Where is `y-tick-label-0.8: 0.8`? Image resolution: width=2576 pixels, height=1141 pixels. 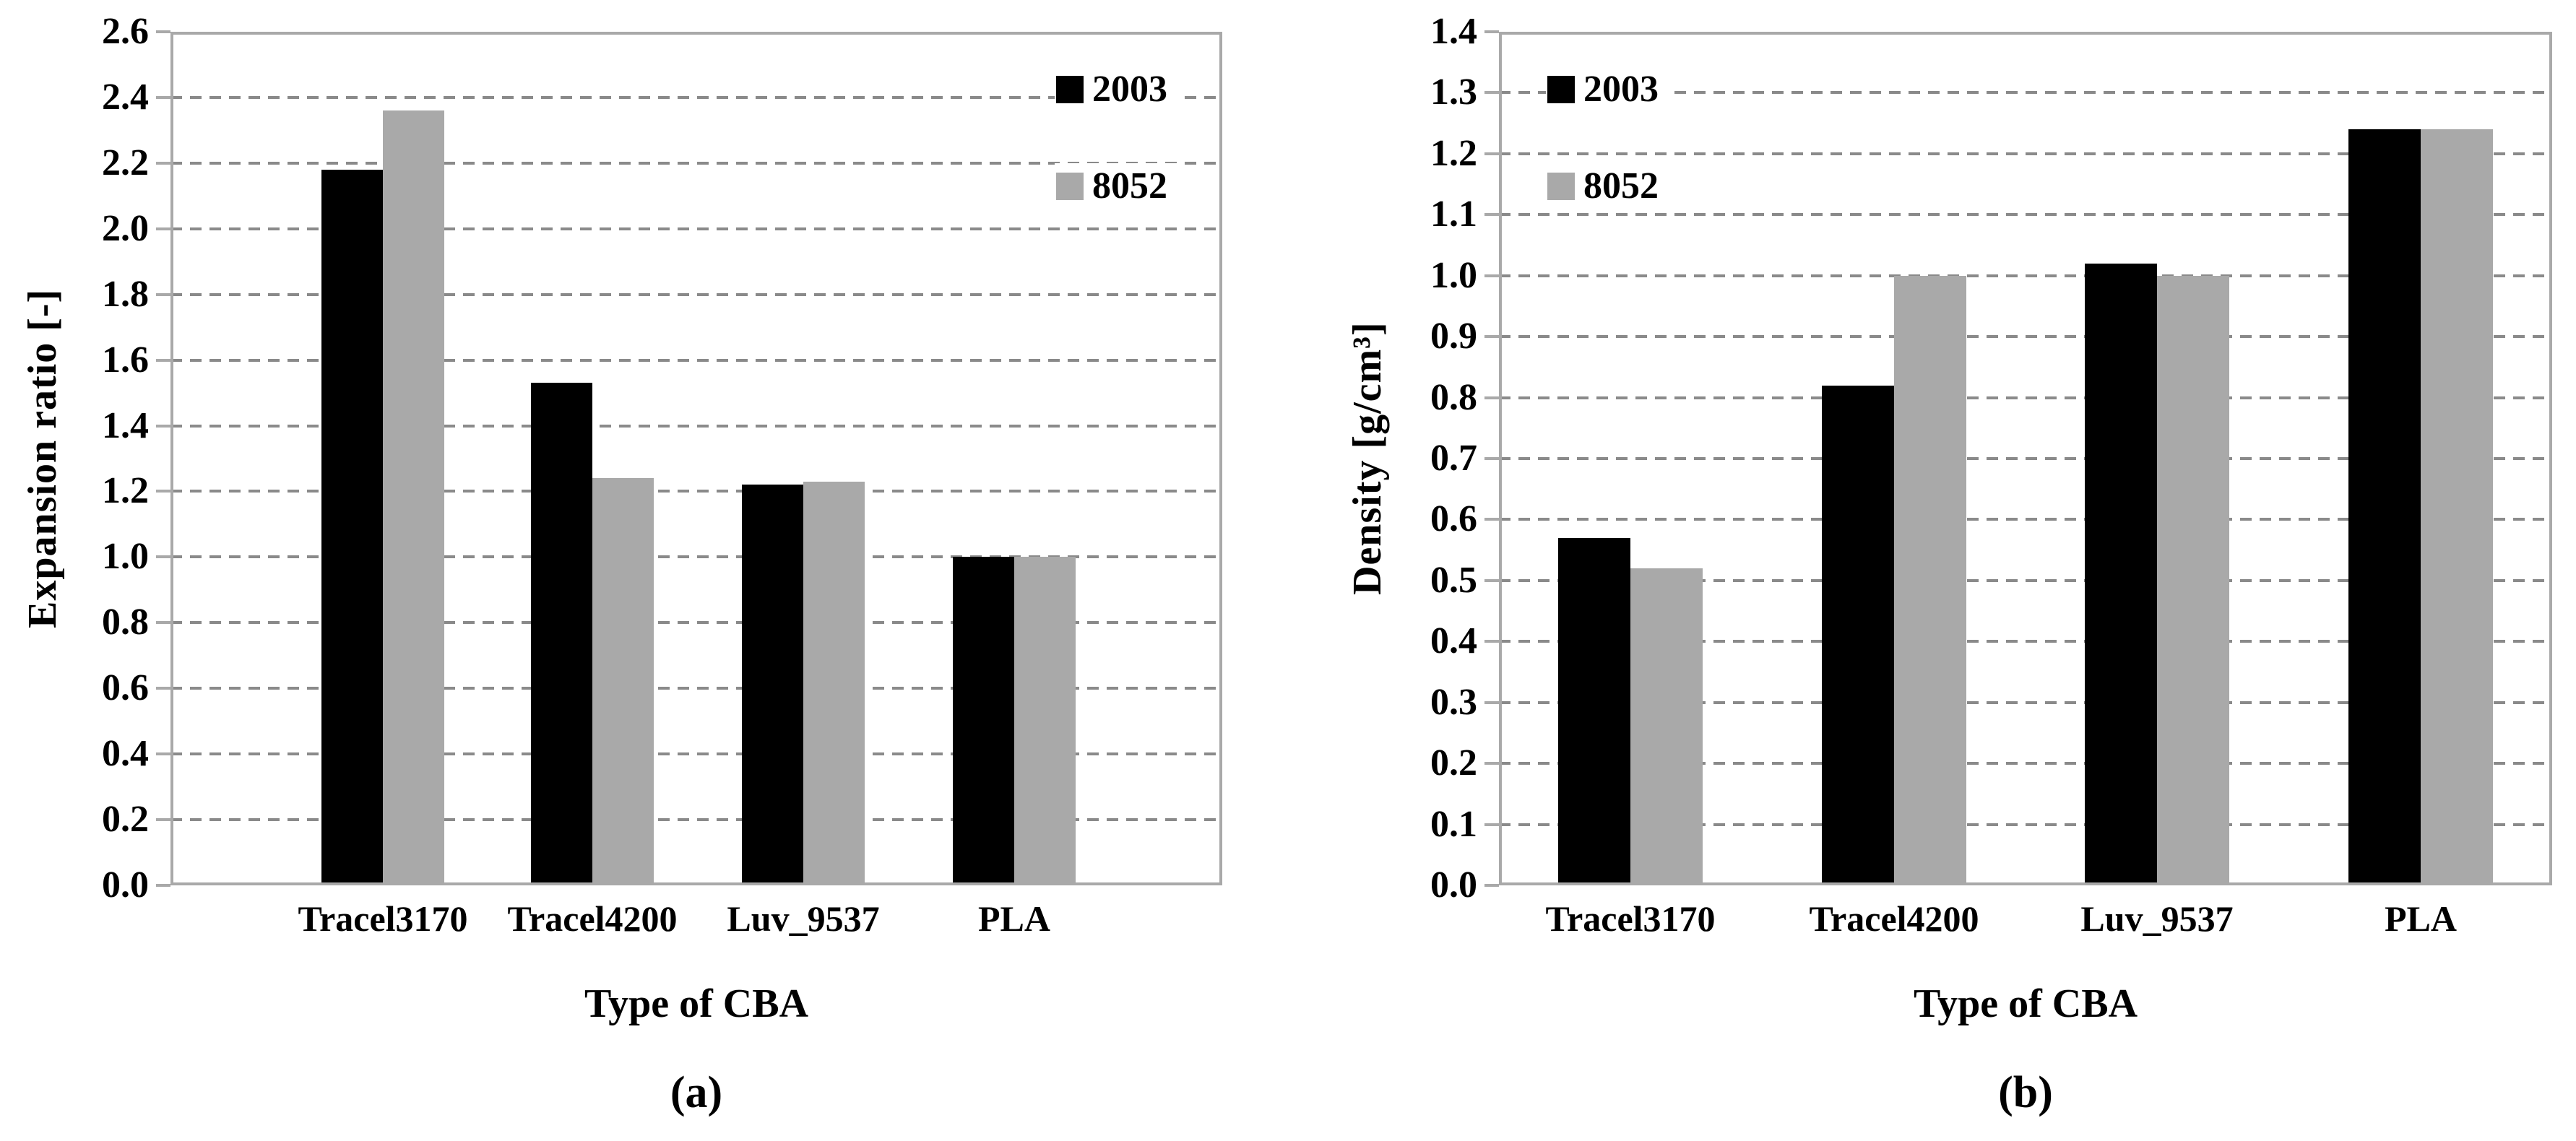 y-tick-label-0.8: 0.8 is located at coordinates (126, 622).